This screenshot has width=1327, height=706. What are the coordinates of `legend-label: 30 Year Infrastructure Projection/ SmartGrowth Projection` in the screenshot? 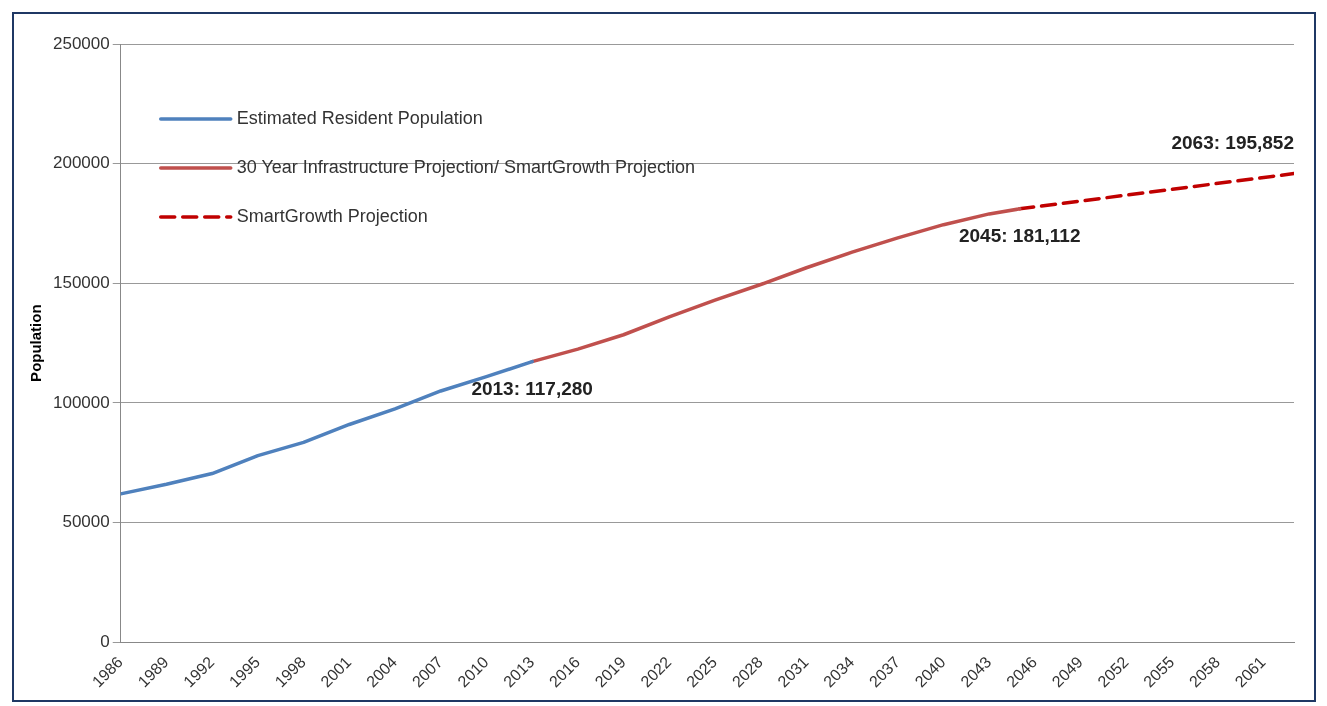 It's located at (465, 166).